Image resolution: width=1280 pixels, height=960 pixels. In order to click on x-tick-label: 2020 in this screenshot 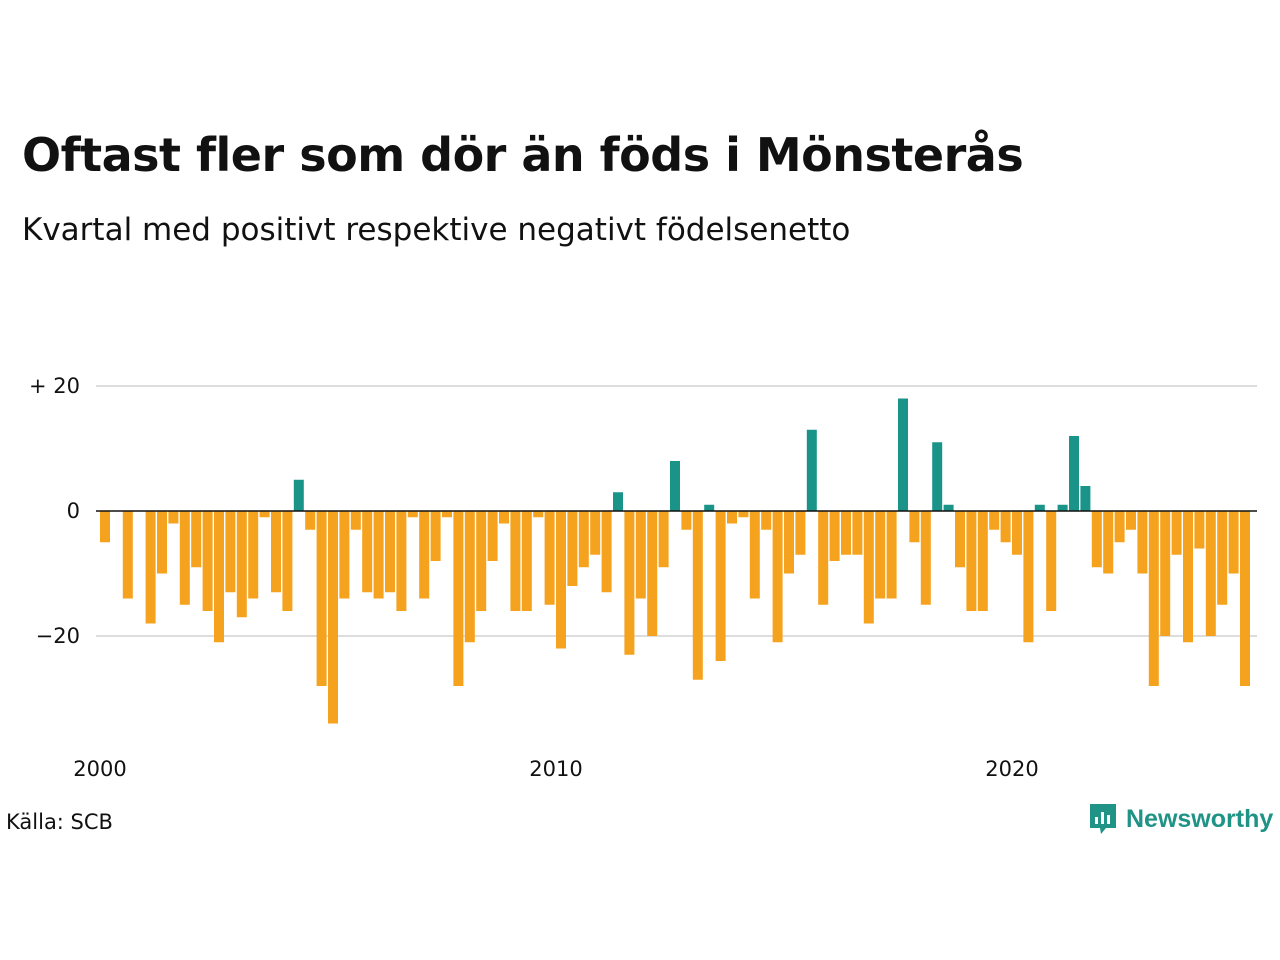, I will do `click(1011, 769)`.